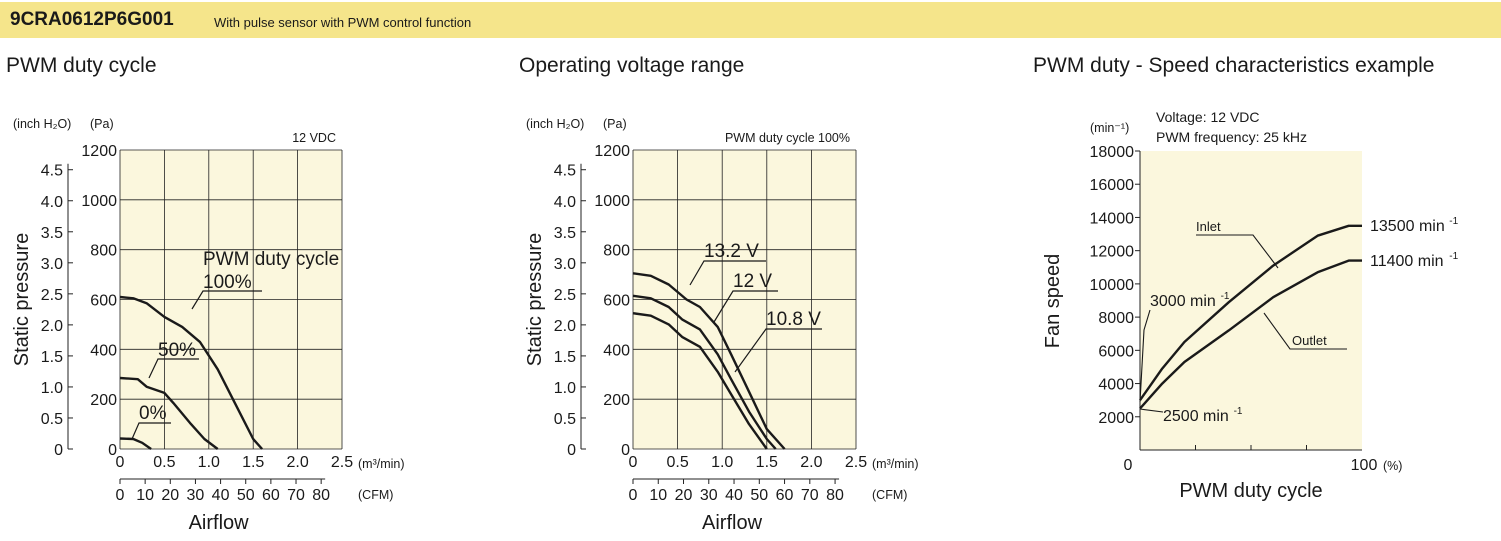 Image resolution: width=1501 pixels, height=541 pixels. Describe the element at coordinates (1238, 411) in the screenshot. I see `c2-outlet-start-label-exponent: -1` at that location.